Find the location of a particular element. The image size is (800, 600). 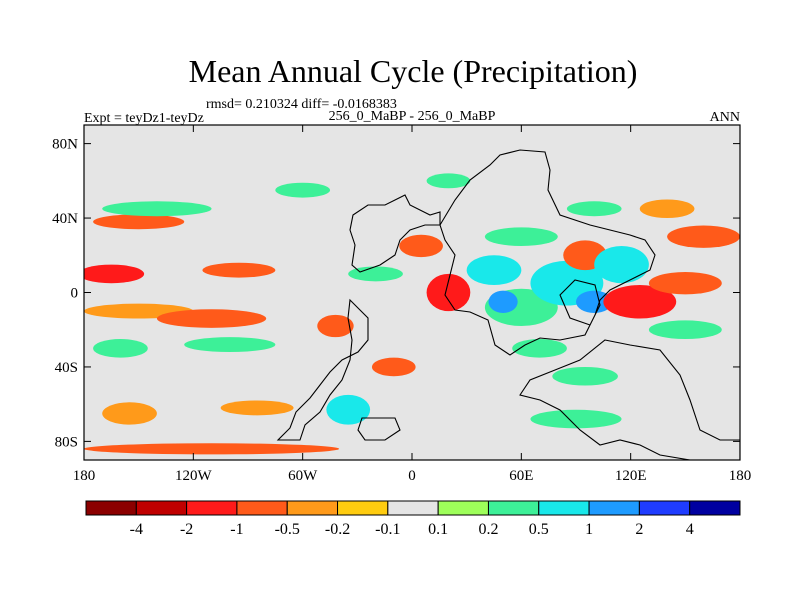

colorbar-label: 0.1 is located at coordinates (438, 529).